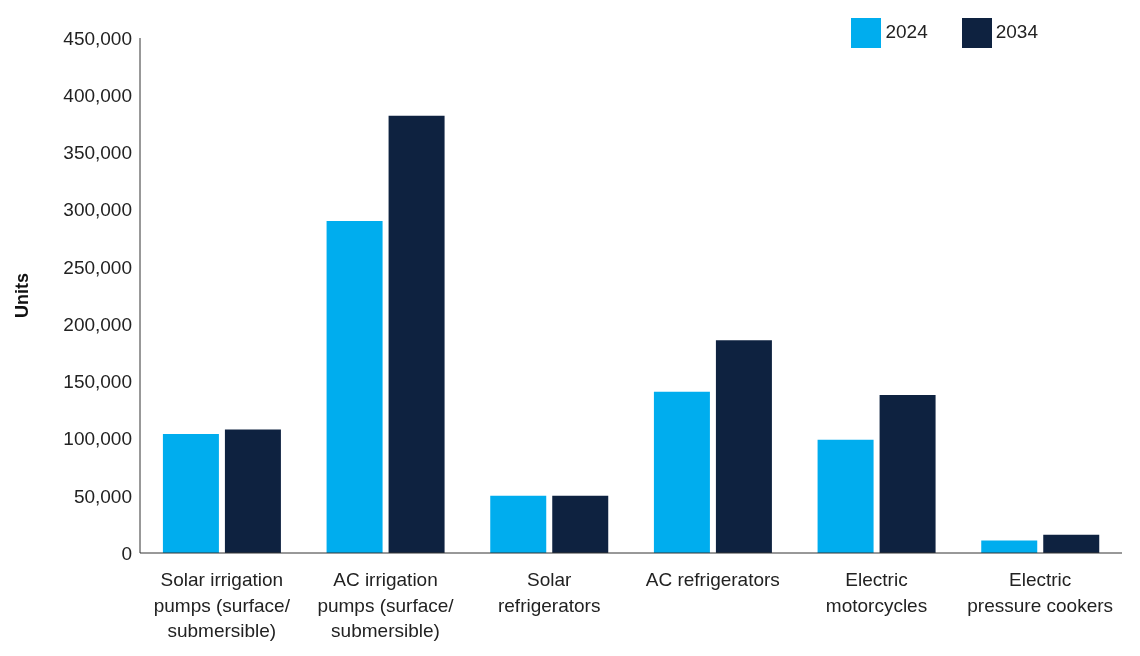 The height and width of the screenshot is (656, 1140). Describe the element at coordinates (222, 605) in the screenshot. I see `x-tick-label: Solar irrigation pumps (surface/ submersible)` at that location.